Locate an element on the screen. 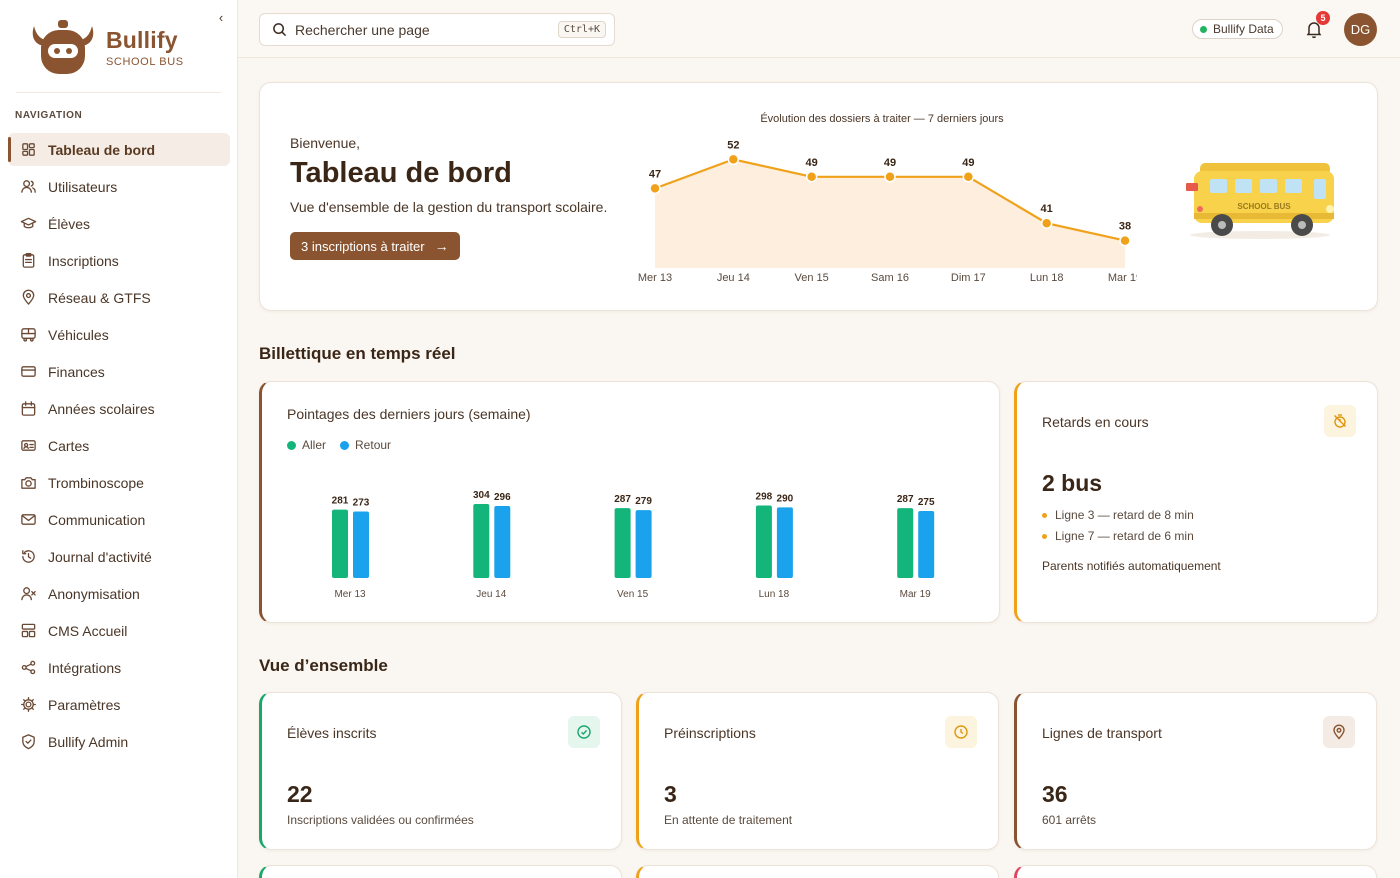 The width and height of the screenshot is (1400, 878). delay-item: Ligne 3 — retard de 8 min is located at coordinates (1118, 515).